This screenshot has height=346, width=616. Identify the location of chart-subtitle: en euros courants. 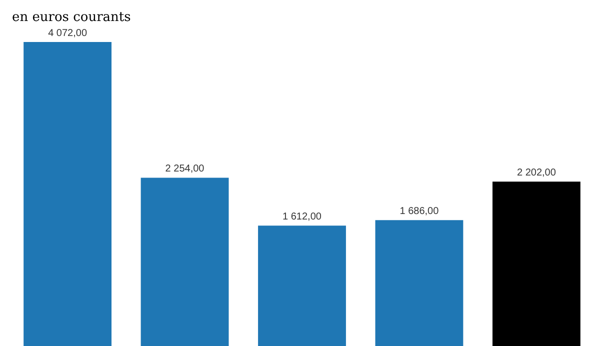
(71, 17).